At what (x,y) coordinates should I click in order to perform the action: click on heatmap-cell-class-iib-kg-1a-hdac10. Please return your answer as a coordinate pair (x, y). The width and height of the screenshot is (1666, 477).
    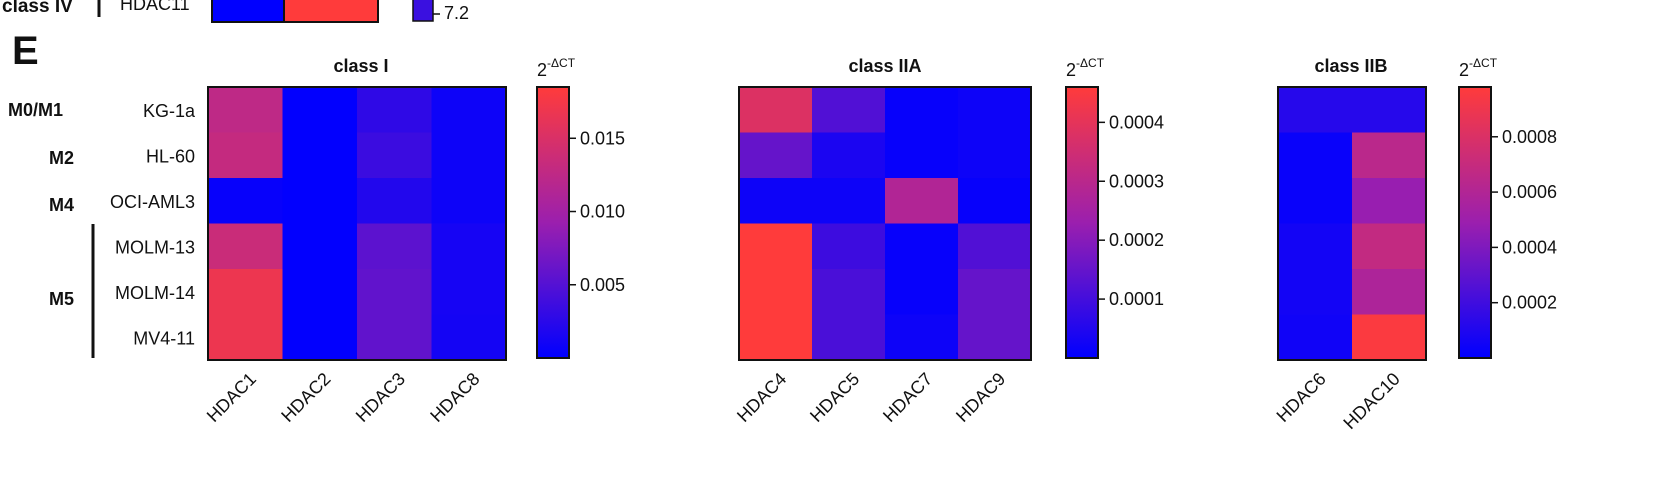
    Looking at the image, I should click on (1389, 110).